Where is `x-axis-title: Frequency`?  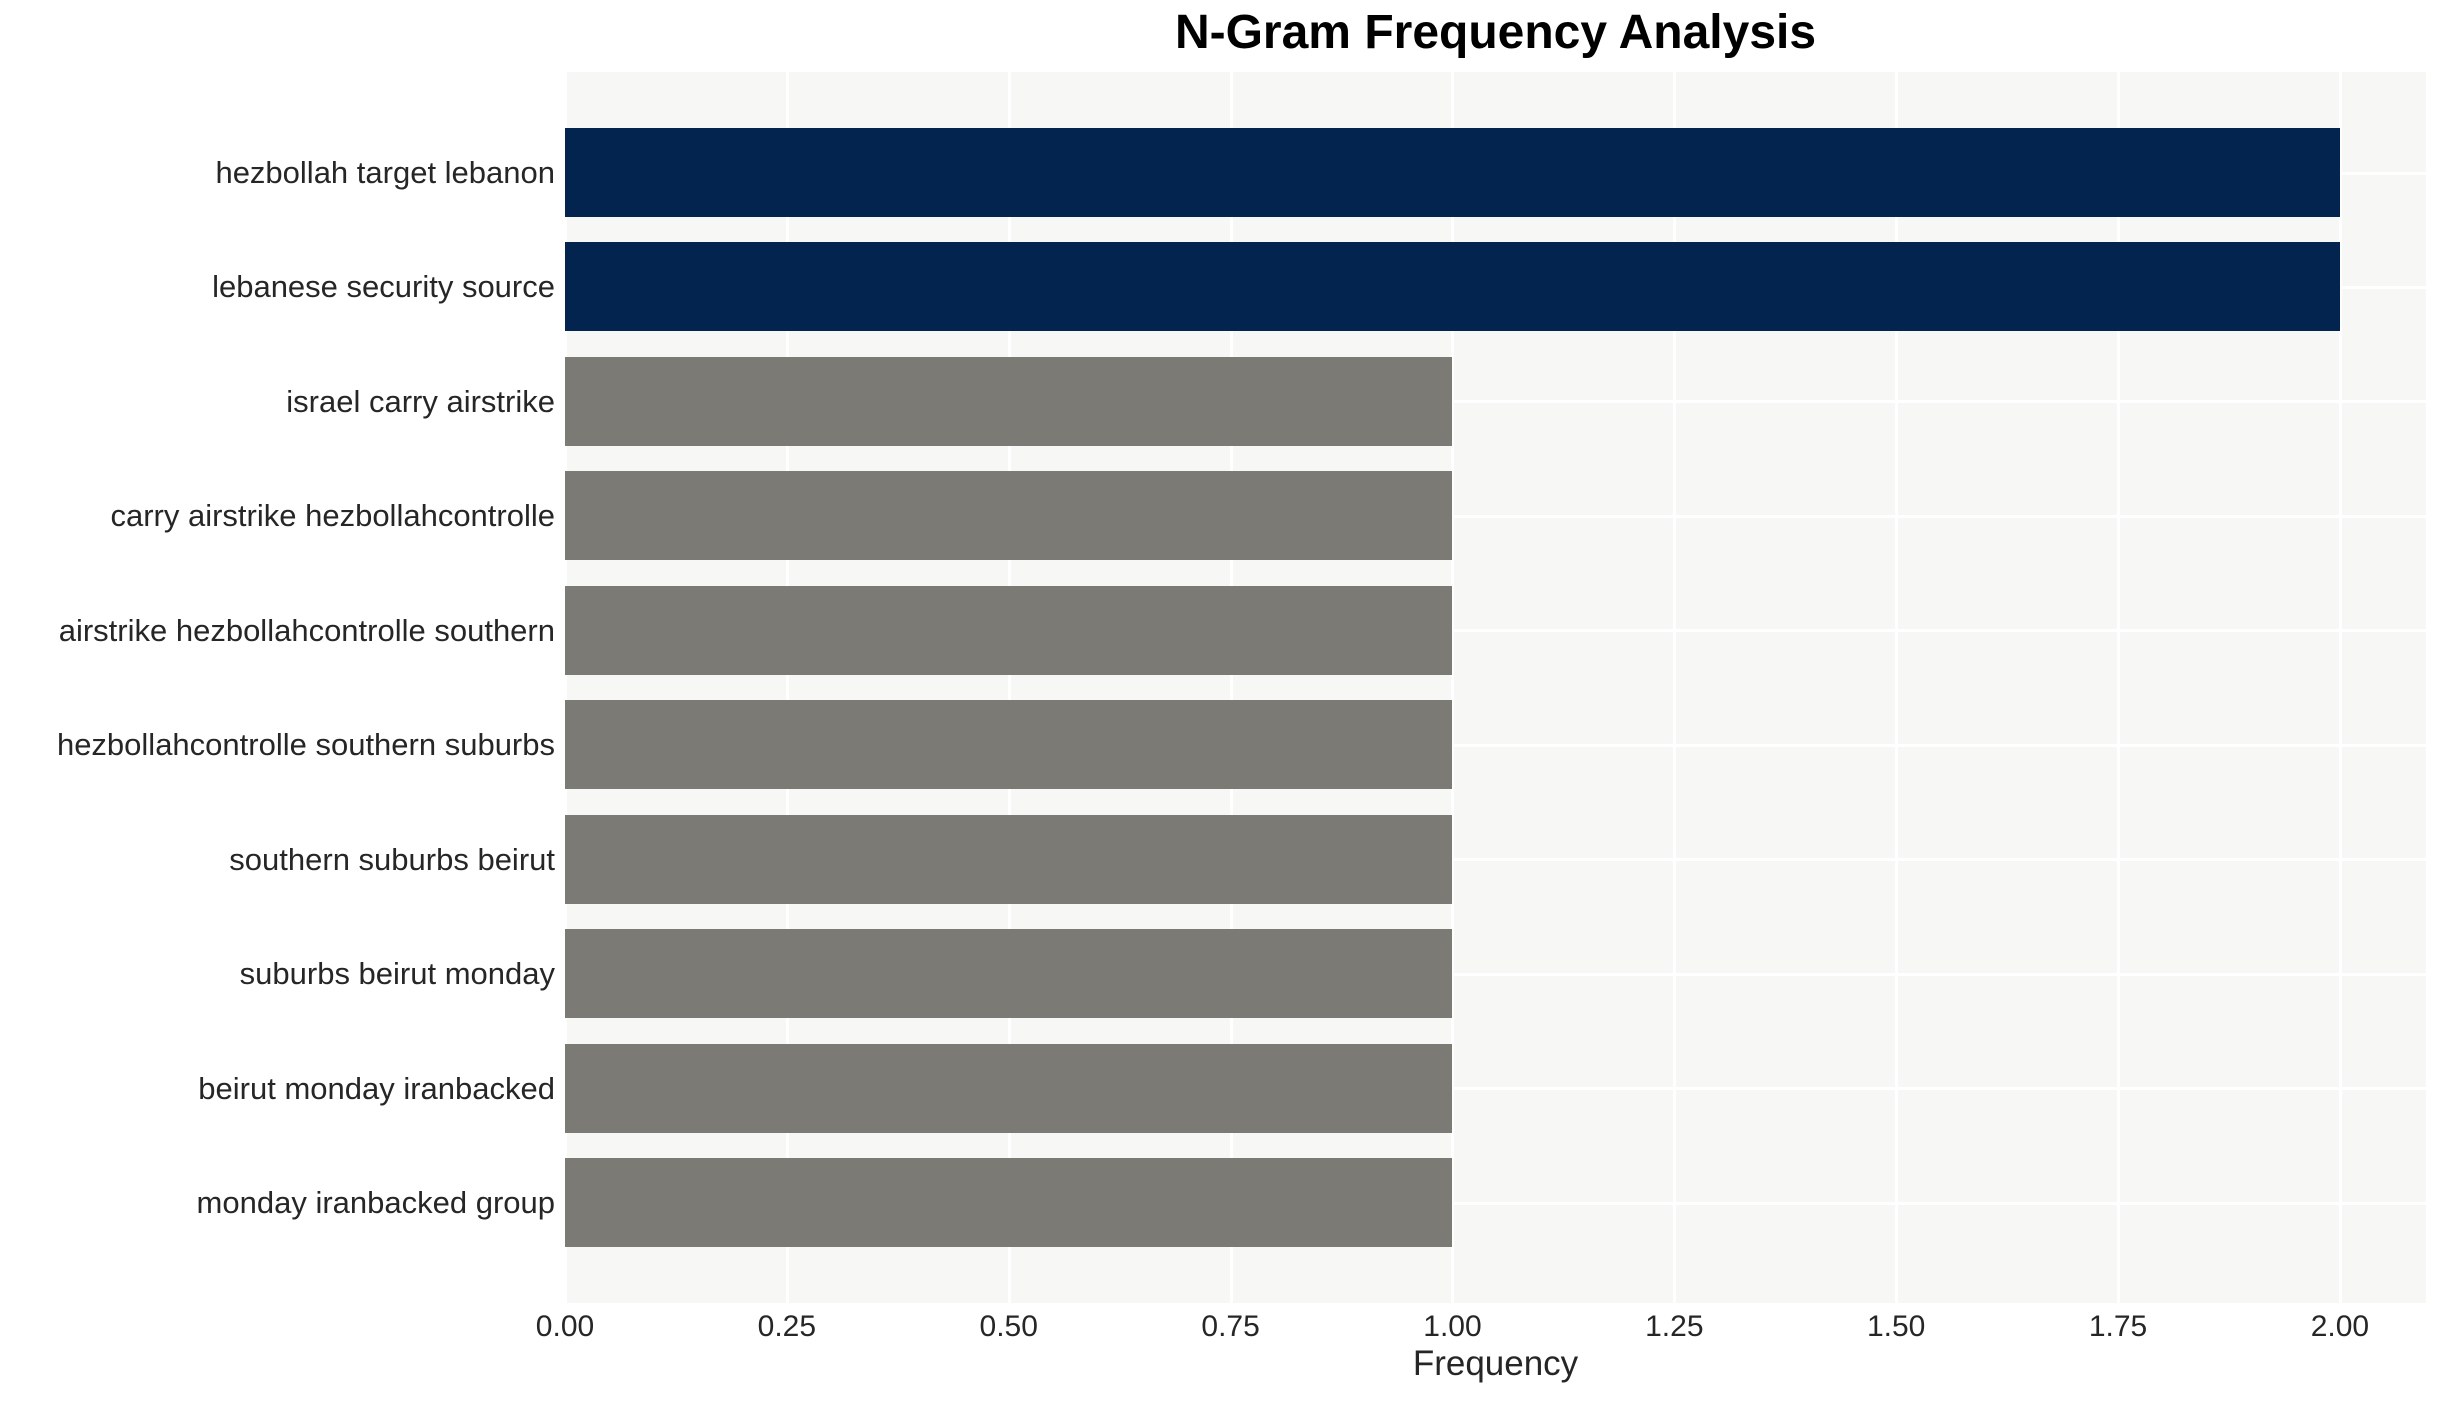 x-axis-title: Frequency is located at coordinates (1495, 1363).